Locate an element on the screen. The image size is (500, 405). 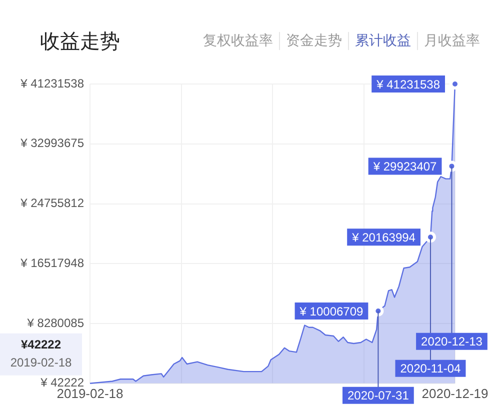
data-label: ¥ 20163994 is located at coordinates (383, 237).